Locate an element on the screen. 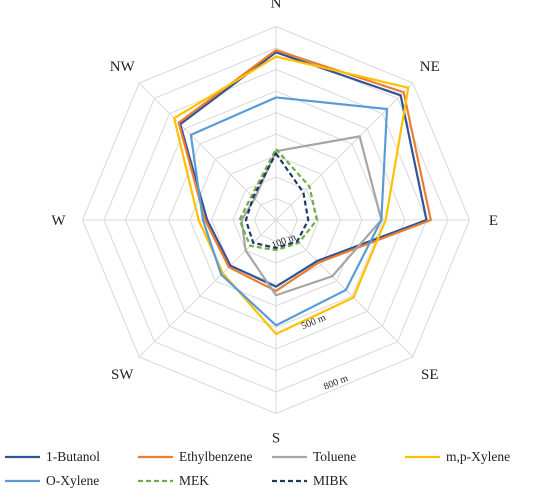 The height and width of the screenshot is (500, 550). legend-item: Ethylbenzene is located at coordinates (195, 456).